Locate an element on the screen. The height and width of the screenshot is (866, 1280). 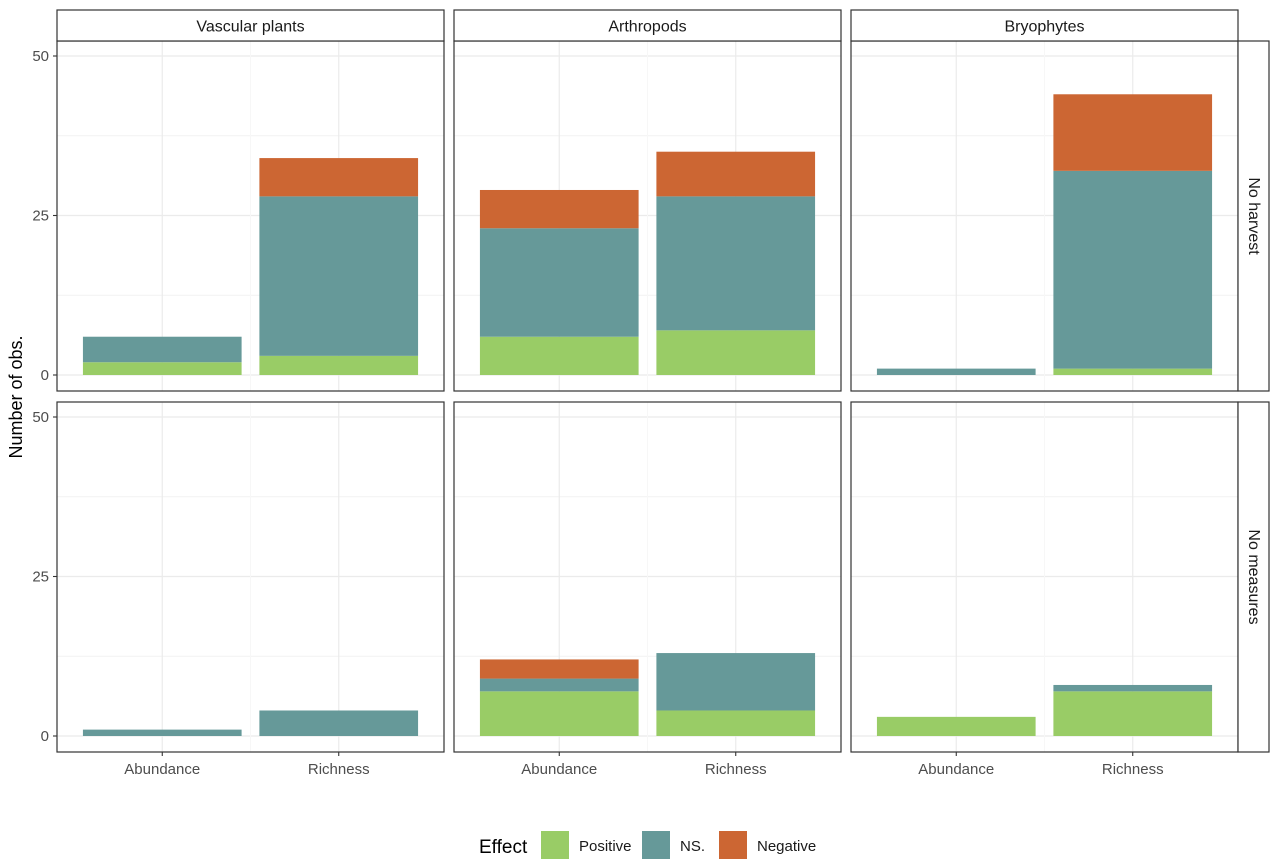
strip-label-no-harvest: No harvest is located at coordinates (1253, 216).